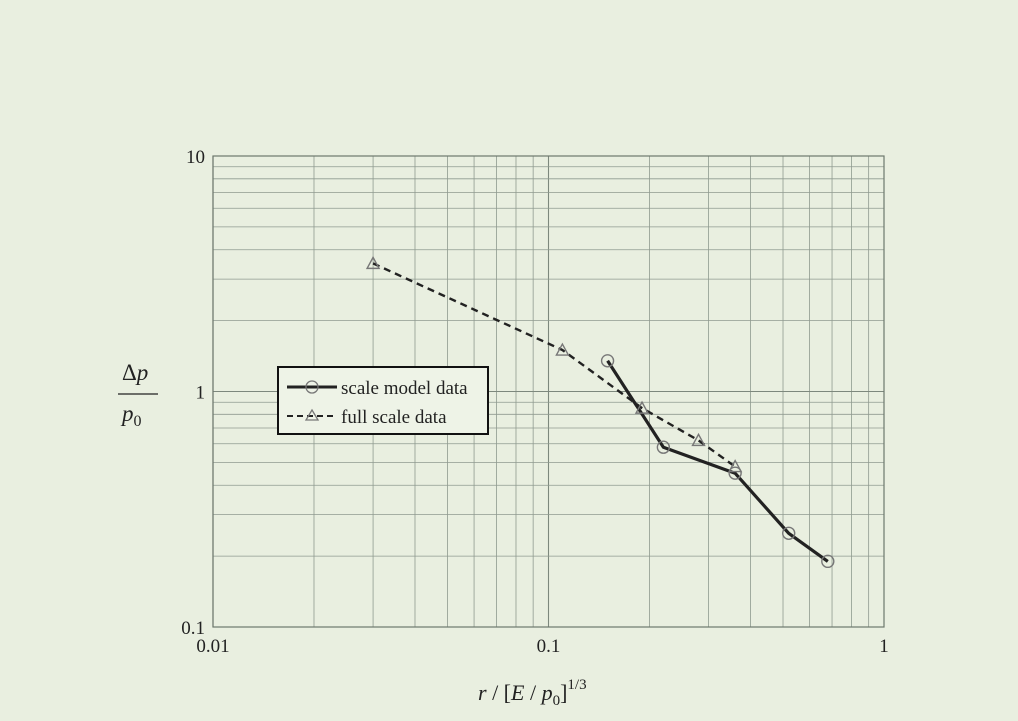 The width and height of the screenshot is (1018, 721). Describe the element at coordinates (549, 646) in the screenshot. I see `x-tick-label: 0.1` at that location.